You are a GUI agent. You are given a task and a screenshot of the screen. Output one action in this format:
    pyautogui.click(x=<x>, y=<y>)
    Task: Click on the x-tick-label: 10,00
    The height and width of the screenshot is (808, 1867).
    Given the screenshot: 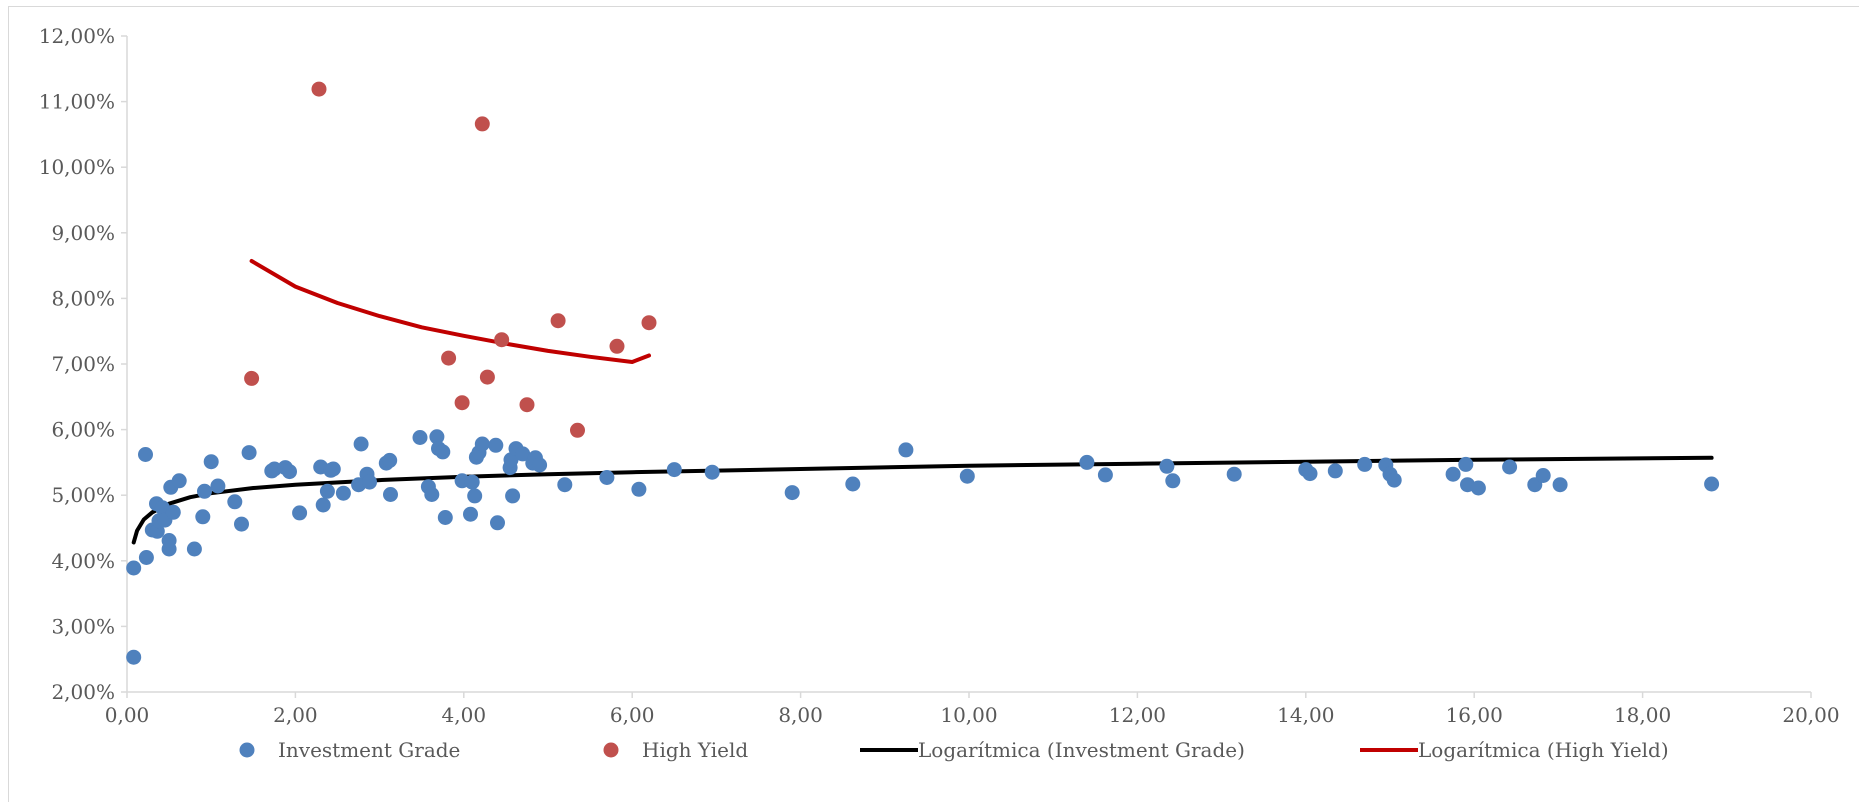 What is the action you would take?
    pyautogui.click(x=968, y=715)
    